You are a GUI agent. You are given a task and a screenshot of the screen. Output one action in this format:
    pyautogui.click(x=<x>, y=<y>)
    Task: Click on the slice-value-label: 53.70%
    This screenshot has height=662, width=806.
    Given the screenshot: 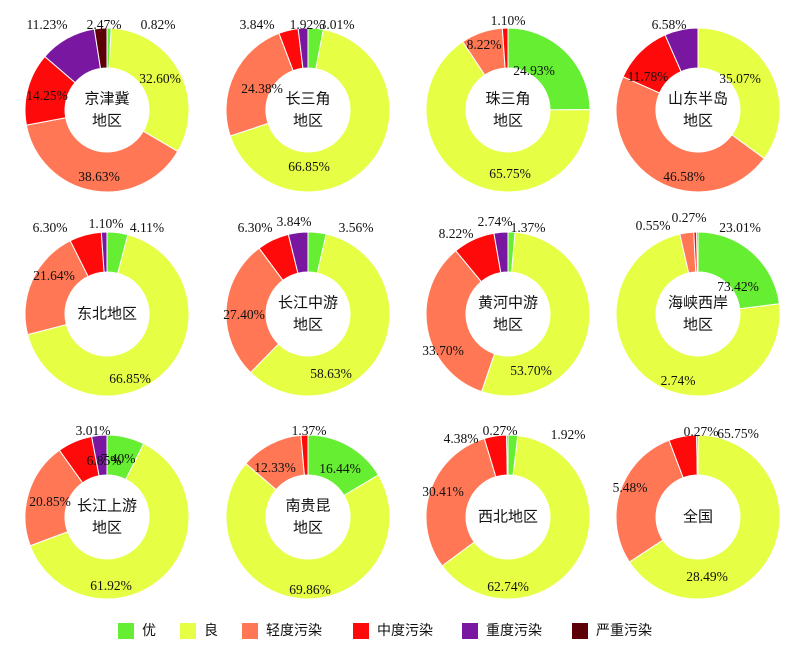 What is the action you would take?
    pyautogui.click(x=531, y=370)
    